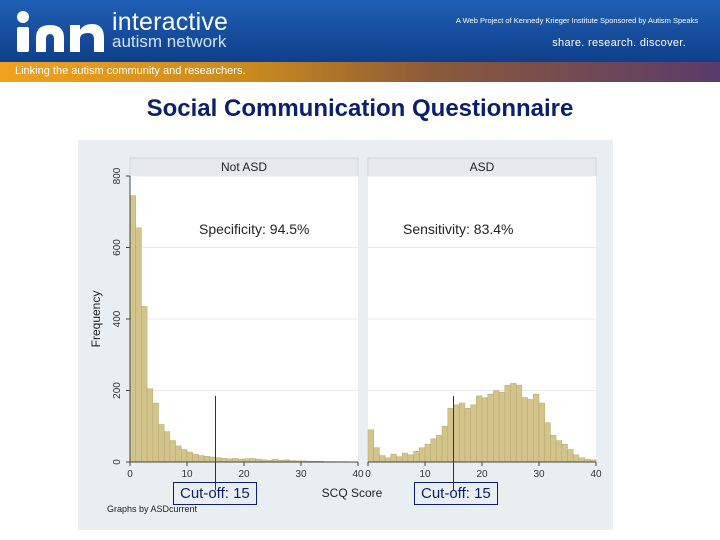  I want to click on y-axis-title: Frequency, so click(96, 319).